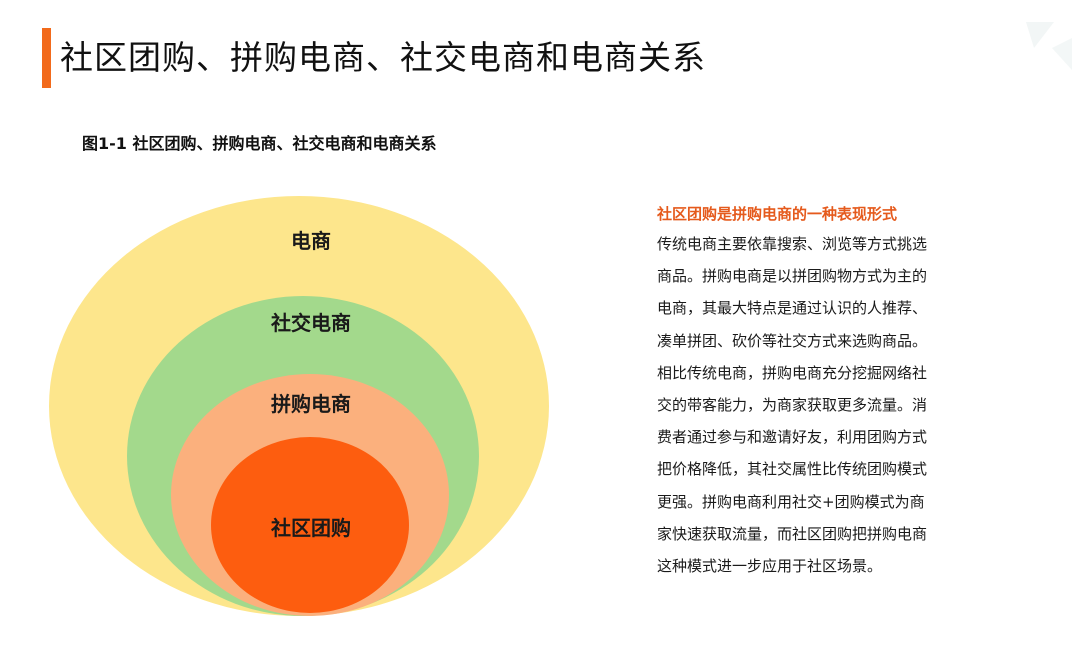 The height and width of the screenshot is (670, 1080). What do you see at coordinates (1049, 46) in the screenshot?
I see `decorative-corner-shape` at bounding box center [1049, 46].